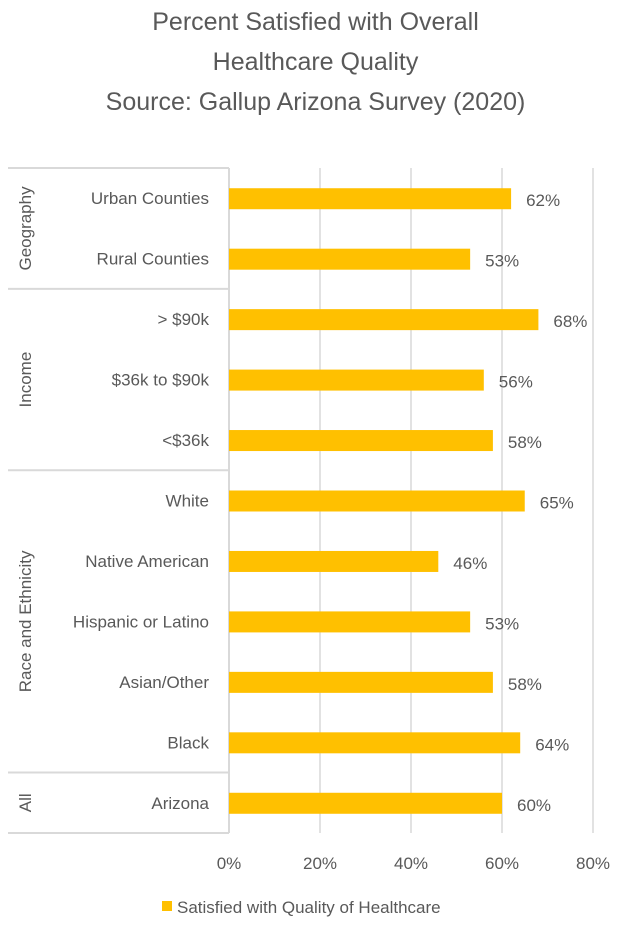 The image size is (631, 935). What do you see at coordinates (183, 319) in the screenshot?
I see `category-label: > $90k` at bounding box center [183, 319].